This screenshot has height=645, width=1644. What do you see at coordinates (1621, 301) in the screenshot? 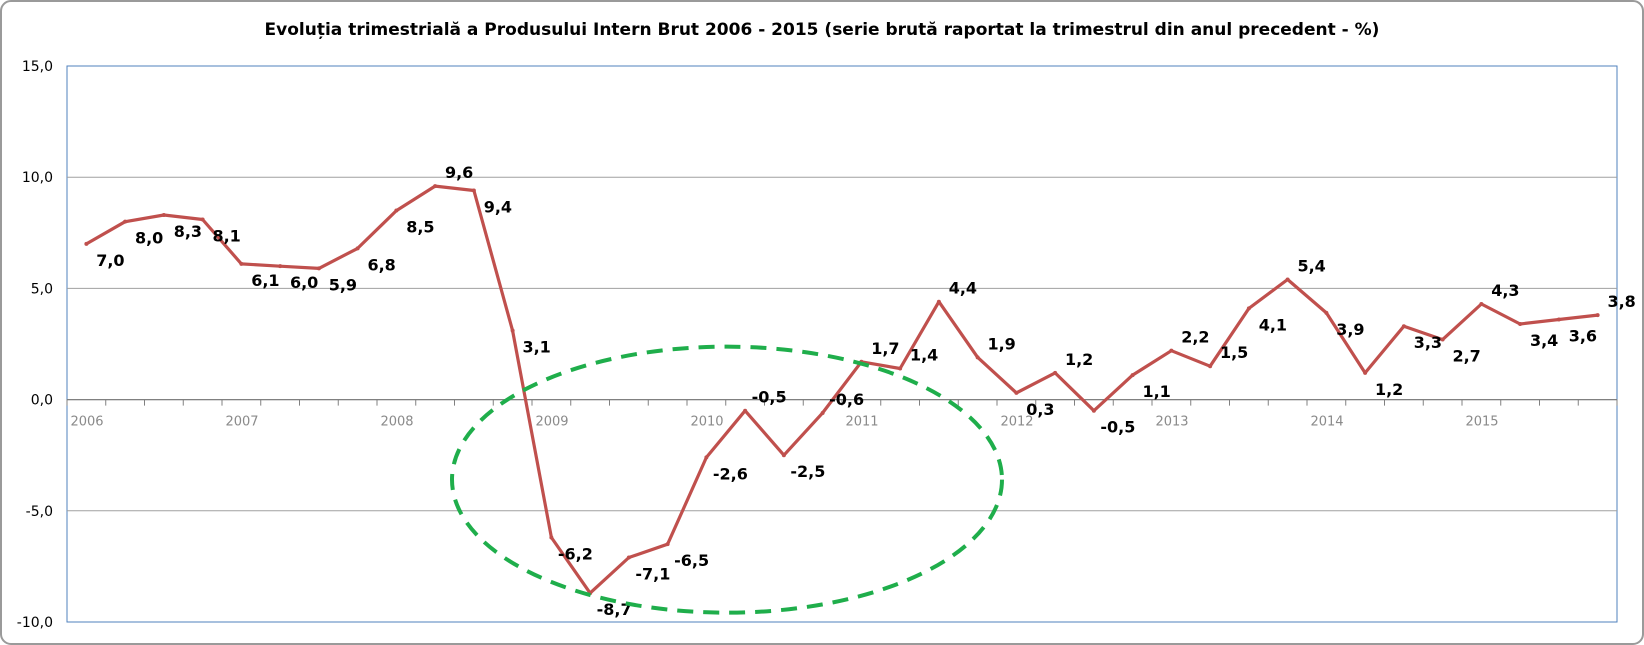
I see `data-label: 3,8` at bounding box center [1621, 301].